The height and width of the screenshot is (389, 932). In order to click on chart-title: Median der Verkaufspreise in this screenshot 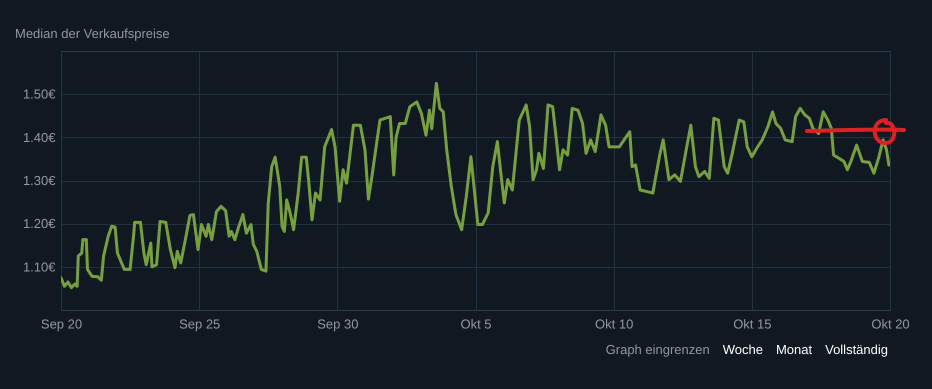, I will do `click(92, 33)`.